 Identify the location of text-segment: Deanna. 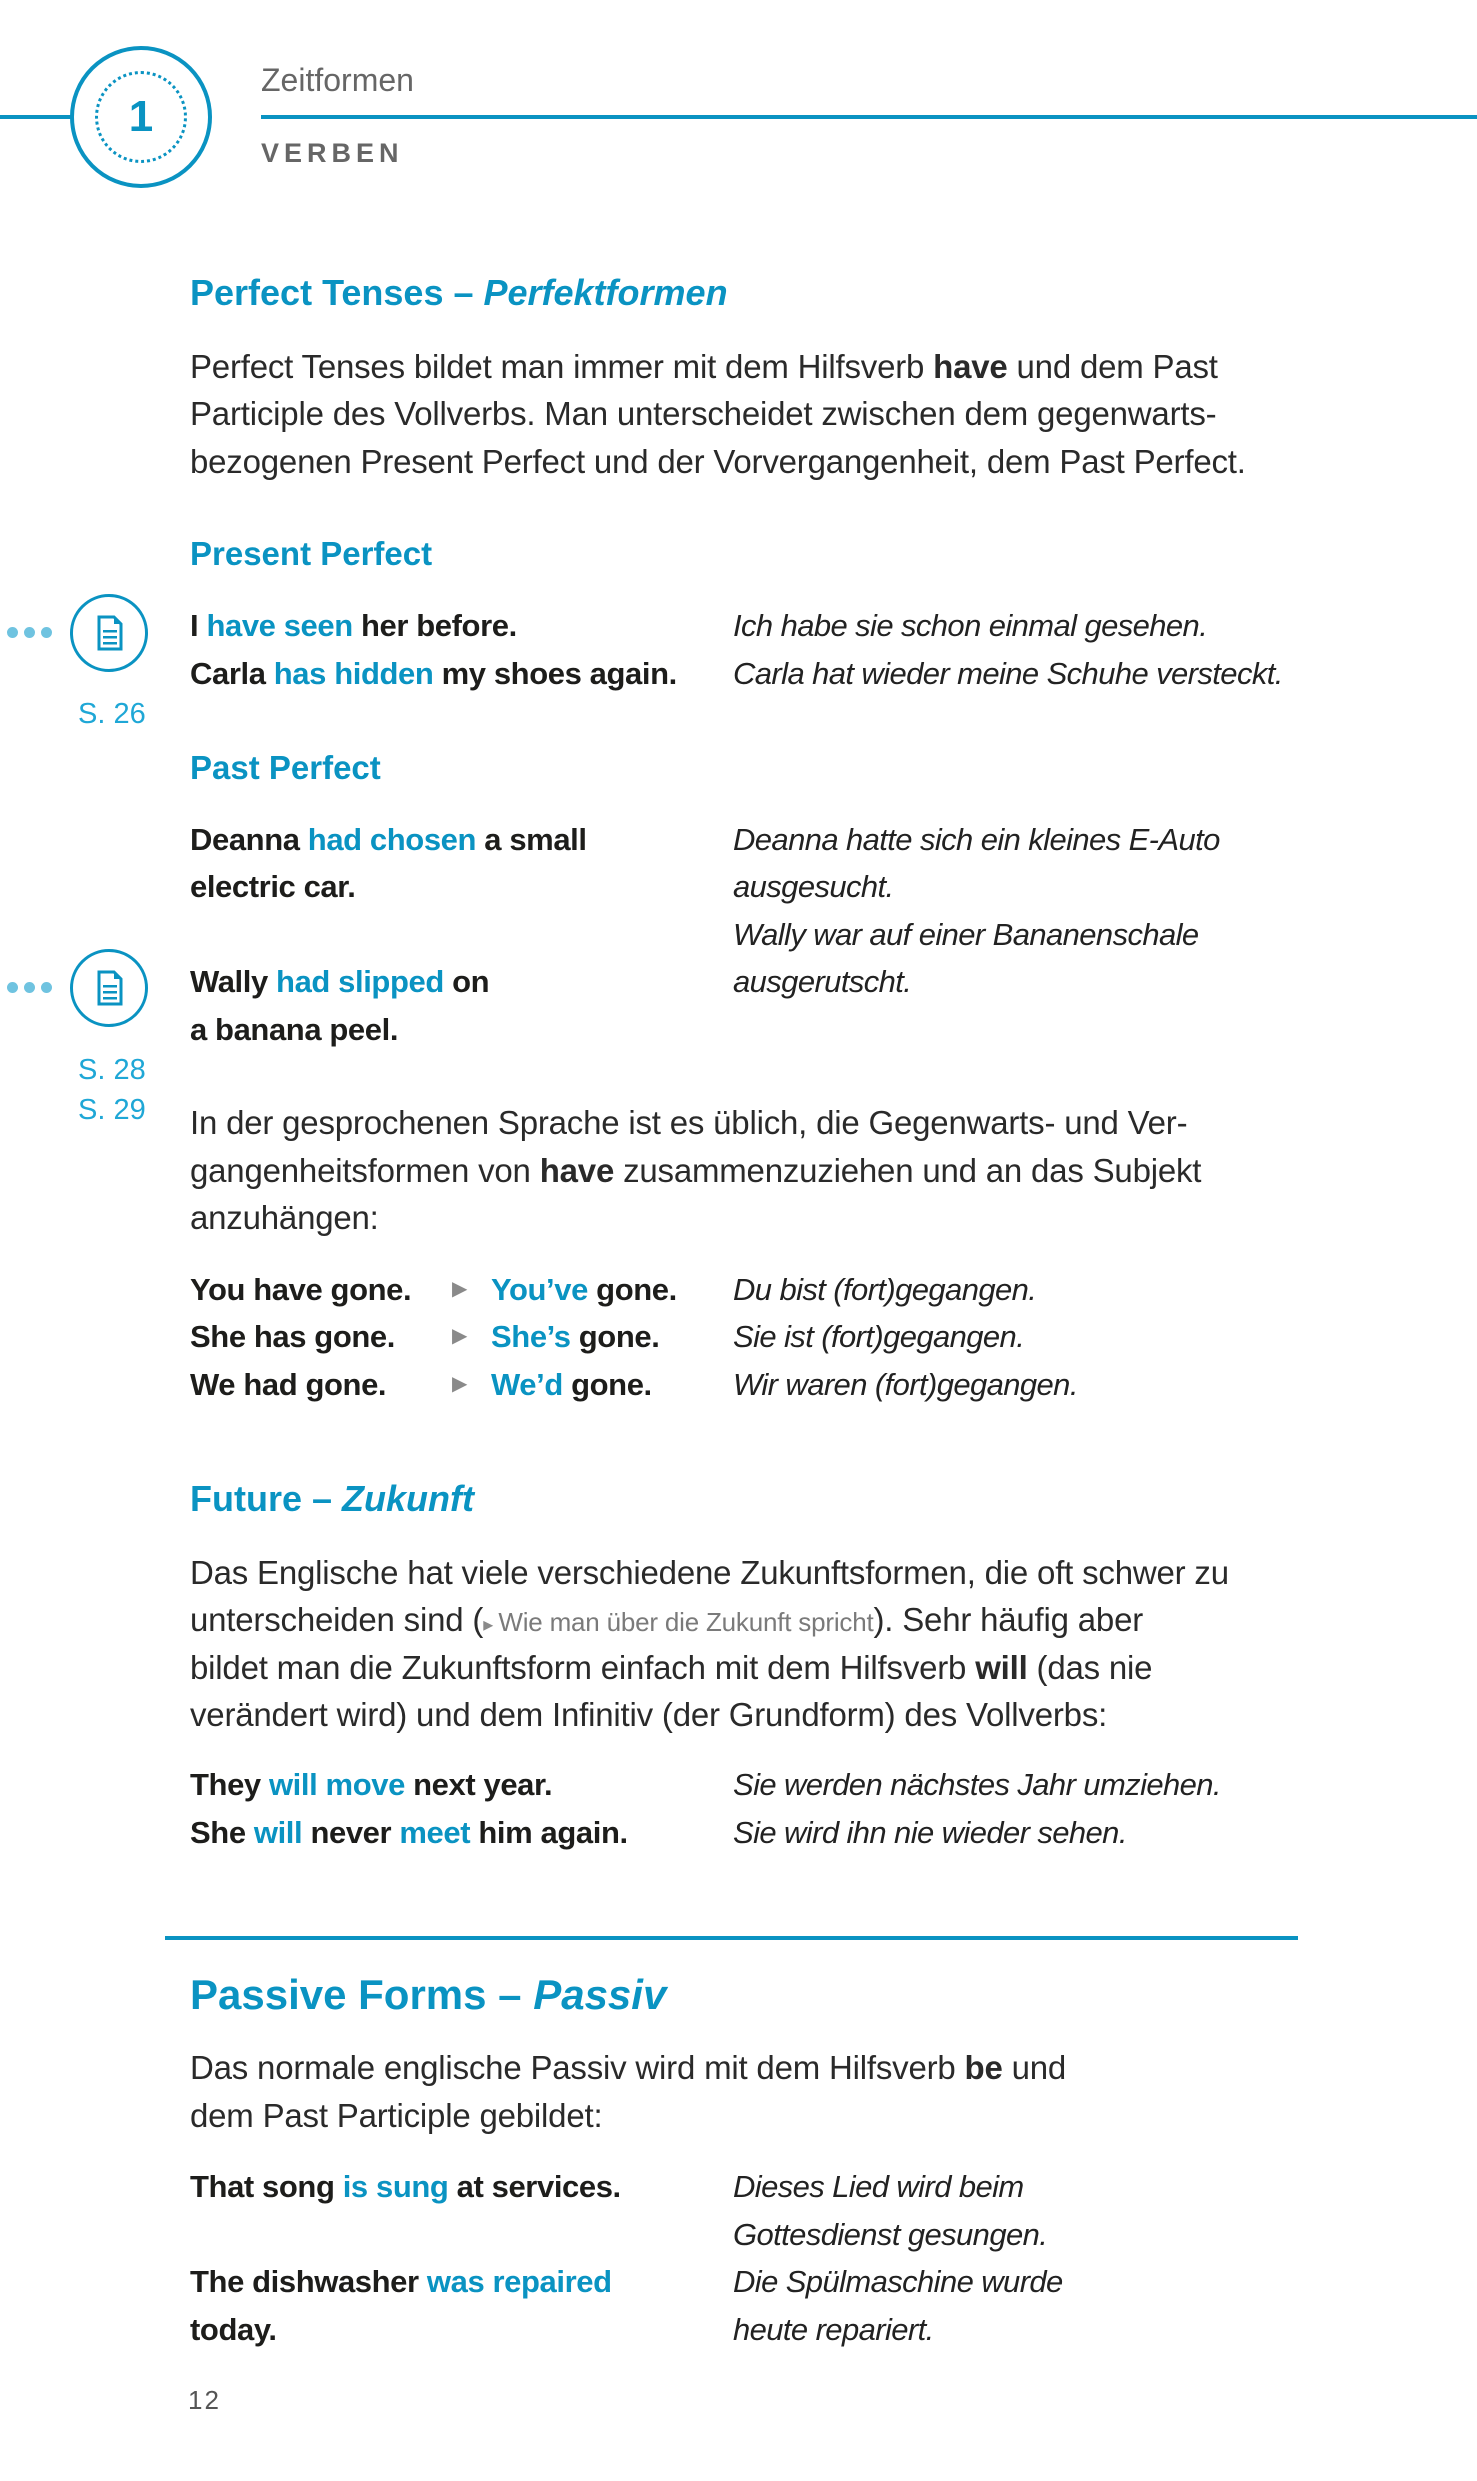
(249, 839).